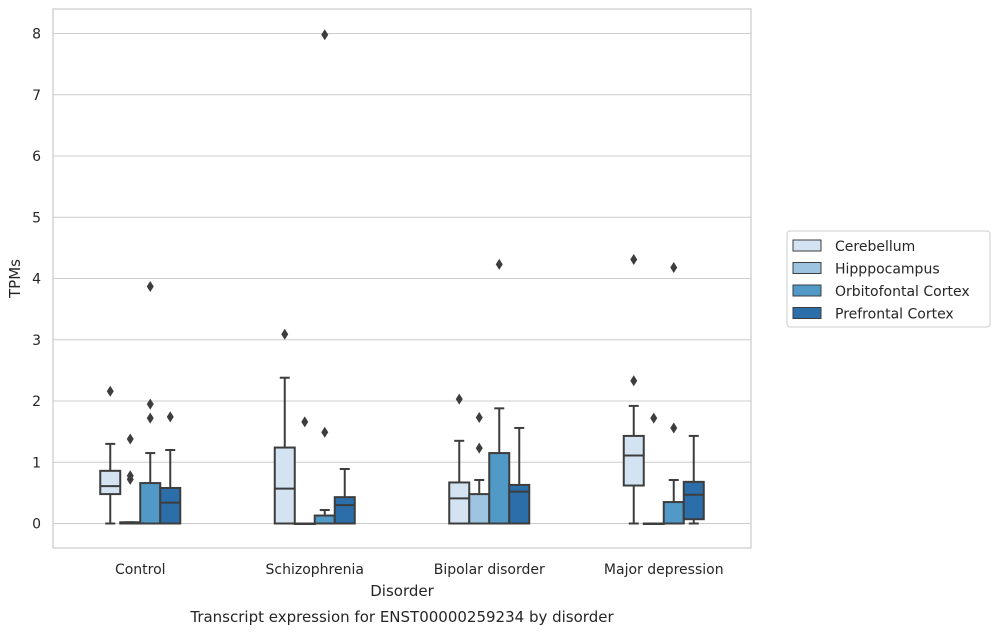 The width and height of the screenshot is (999, 638). I want to click on y-axis-ticks: 0 1 2 3 4 5 6 7 8, so click(36, 280).